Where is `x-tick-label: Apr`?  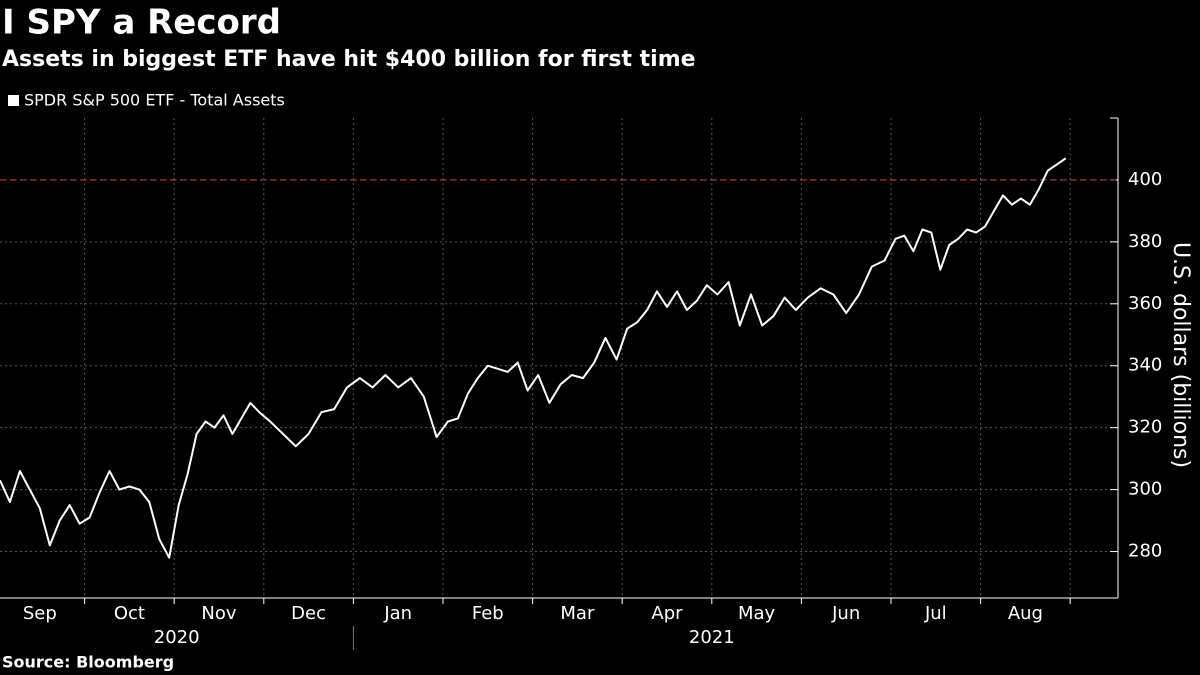
x-tick-label: Apr is located at coordinates (667, 613).